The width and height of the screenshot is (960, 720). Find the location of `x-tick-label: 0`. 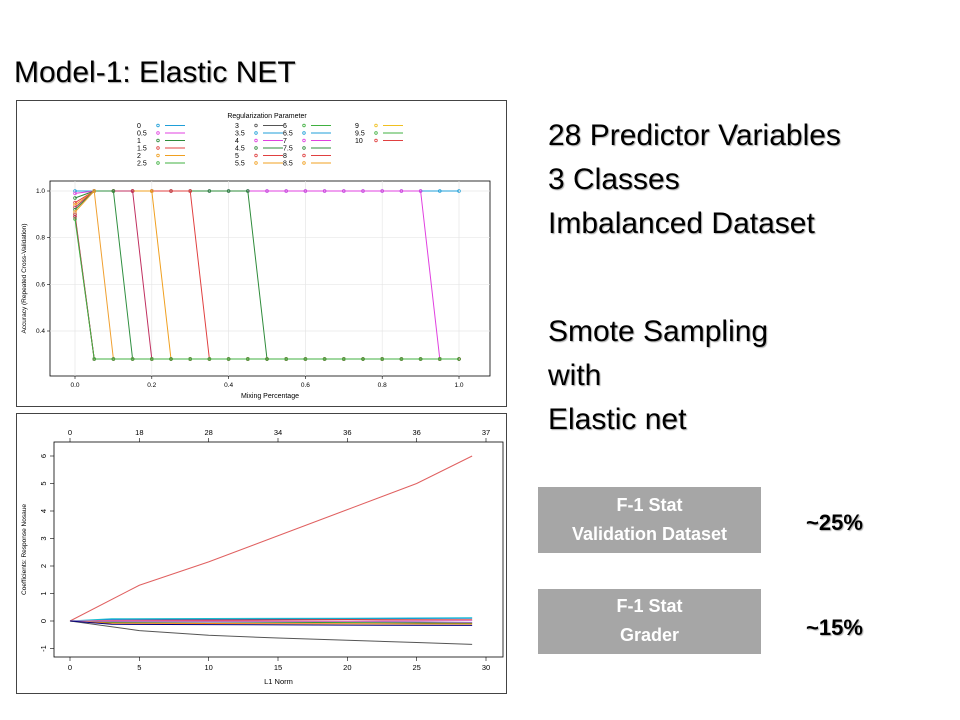

x-tick-label: 0 is located at coordinates (70, 667).